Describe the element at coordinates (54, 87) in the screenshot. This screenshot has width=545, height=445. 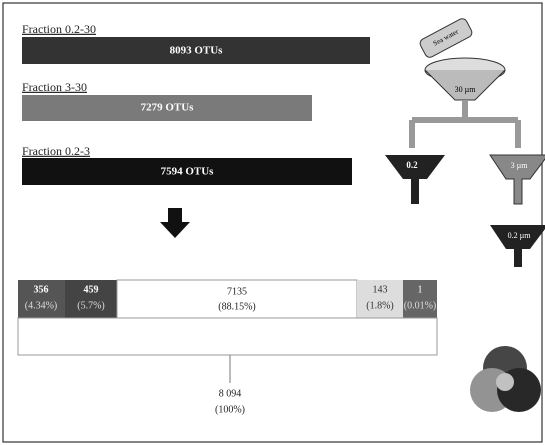
I see `fraction-title: Fraction 3-30` at that location.